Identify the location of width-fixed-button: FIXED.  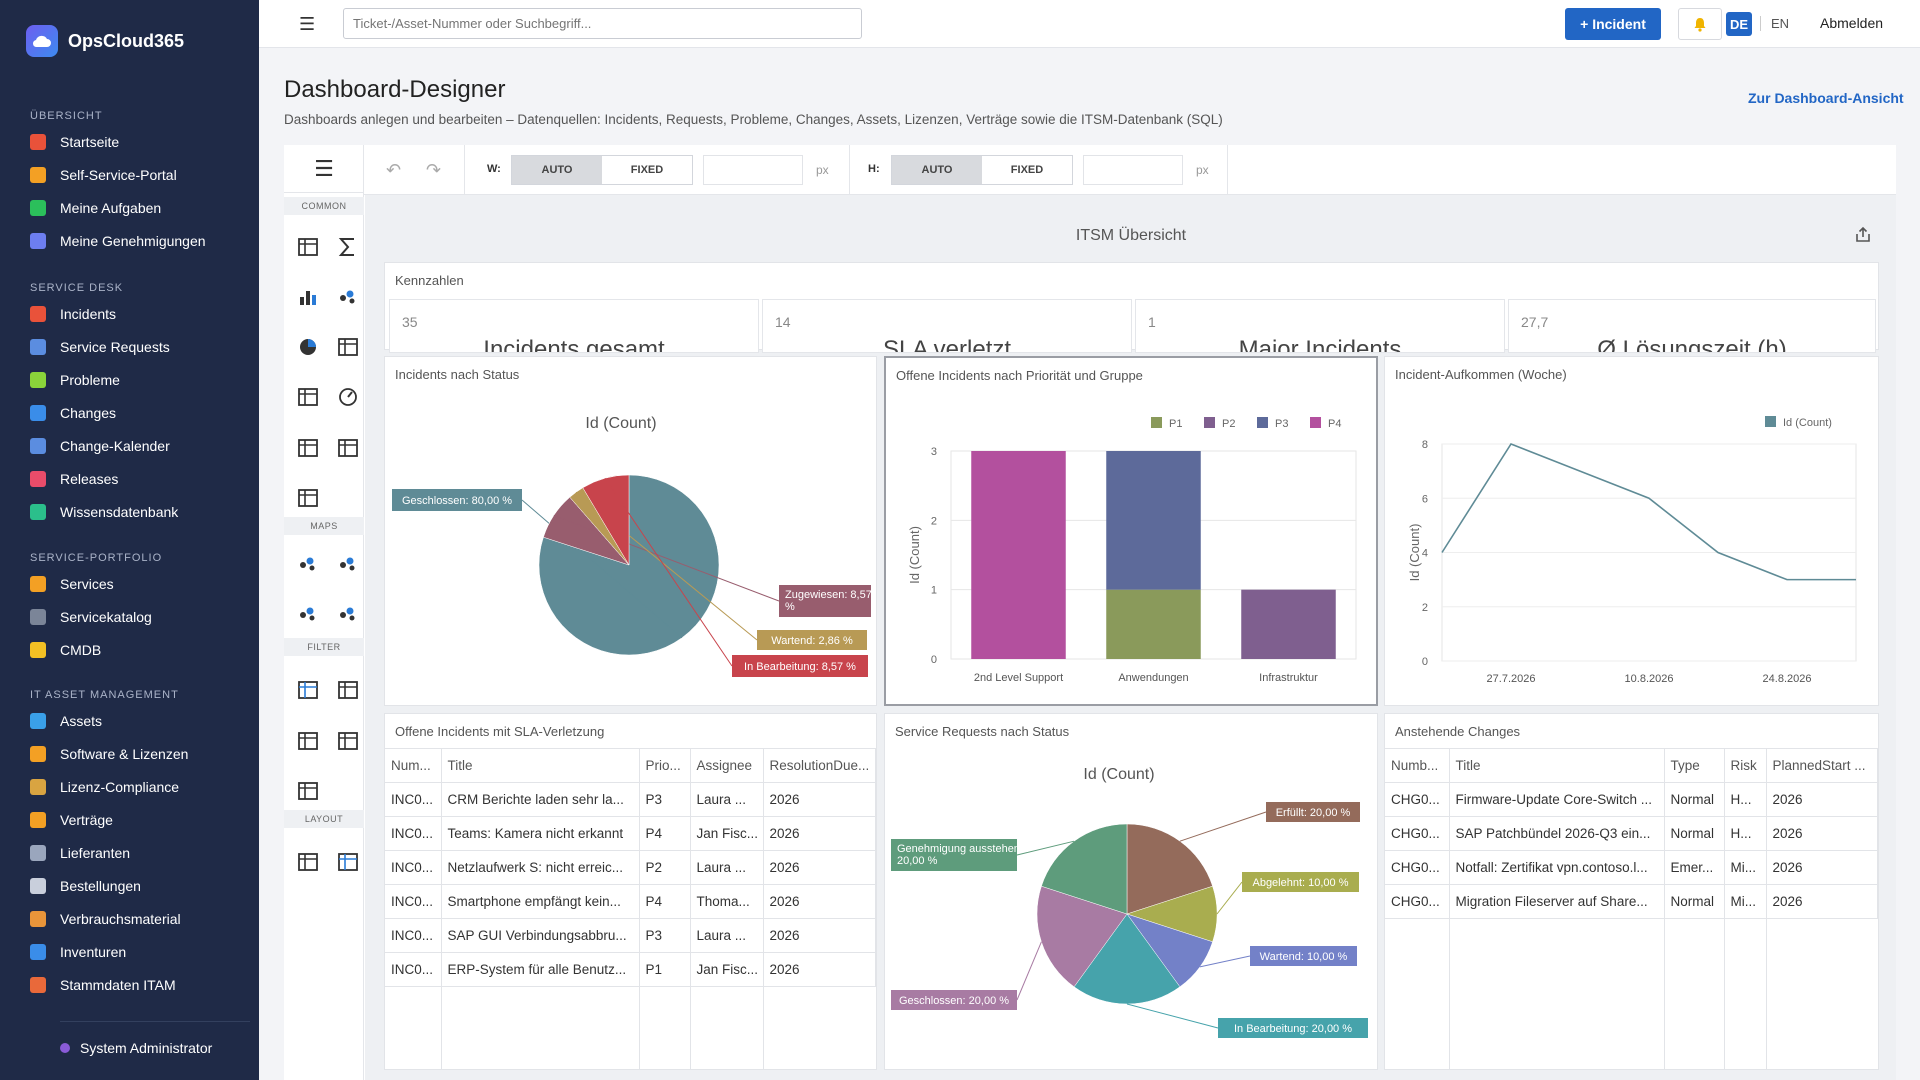
(647, 170).